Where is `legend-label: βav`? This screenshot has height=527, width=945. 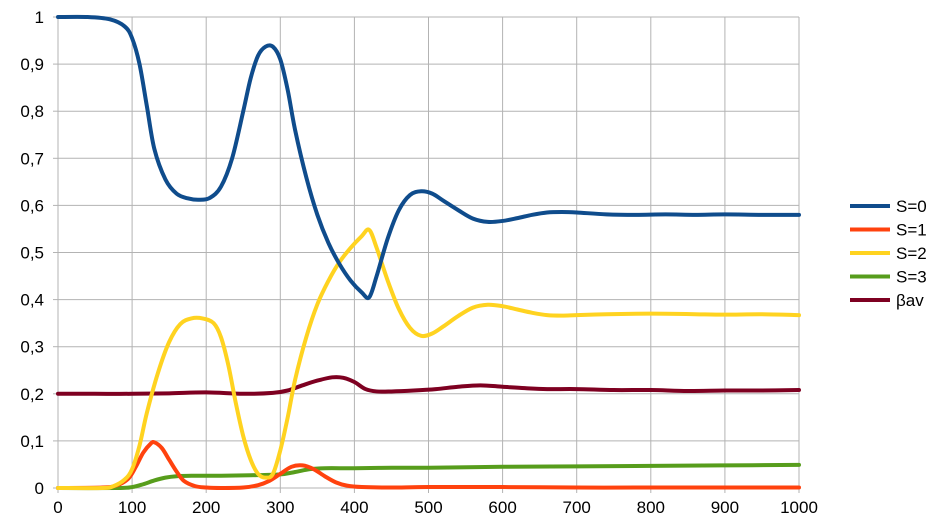 legend-label: βav is located at coordinates (910, 300).